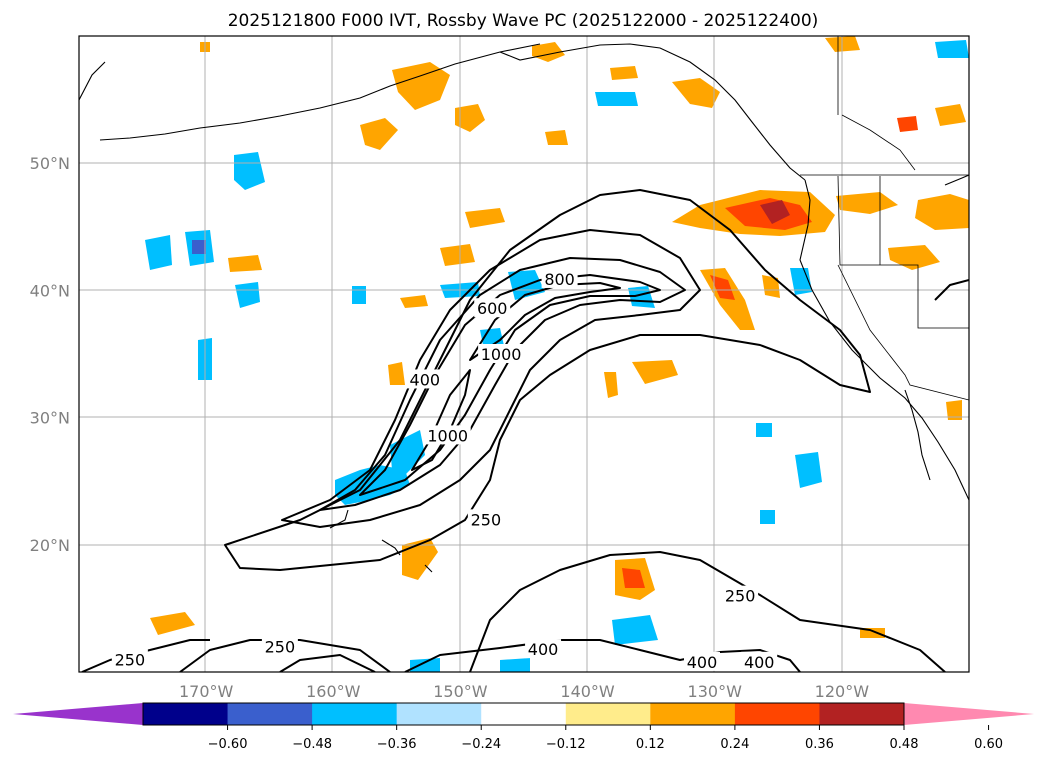 The image size is (1047, 765). I want to click on colorbar-tick-label: 0.24, so click(734, 744).